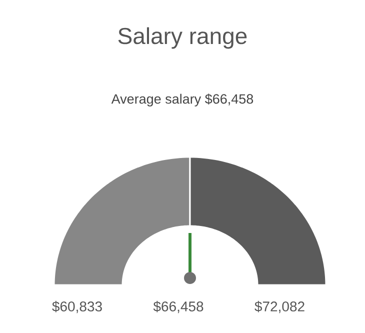  I want to click on chart-subtitle: Average salary $66,458, so click(182, 100).